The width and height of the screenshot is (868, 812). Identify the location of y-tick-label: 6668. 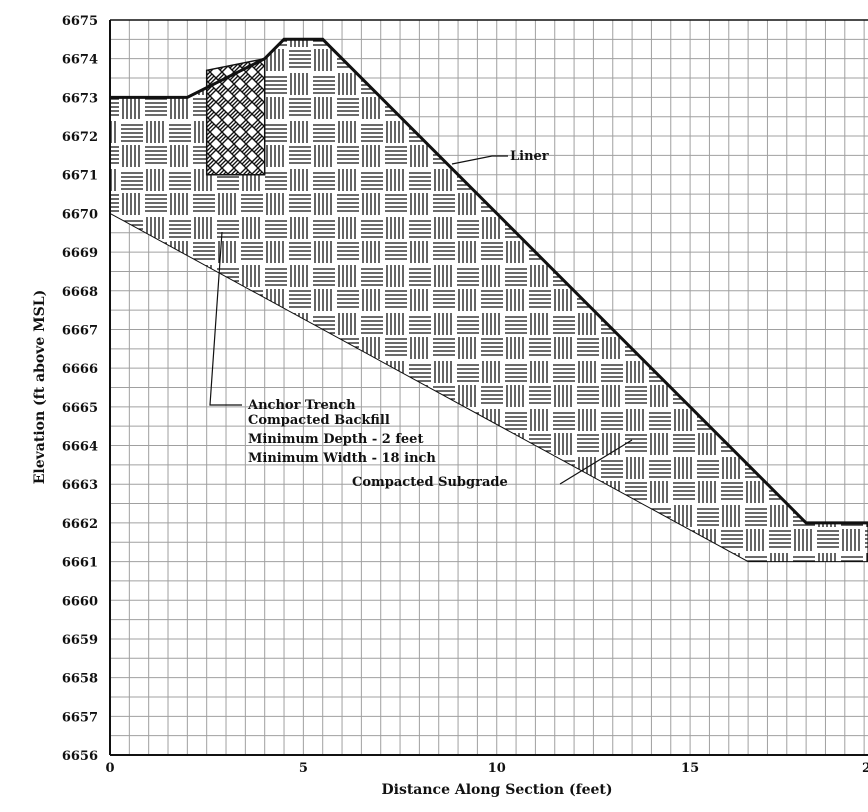
(80, 292).